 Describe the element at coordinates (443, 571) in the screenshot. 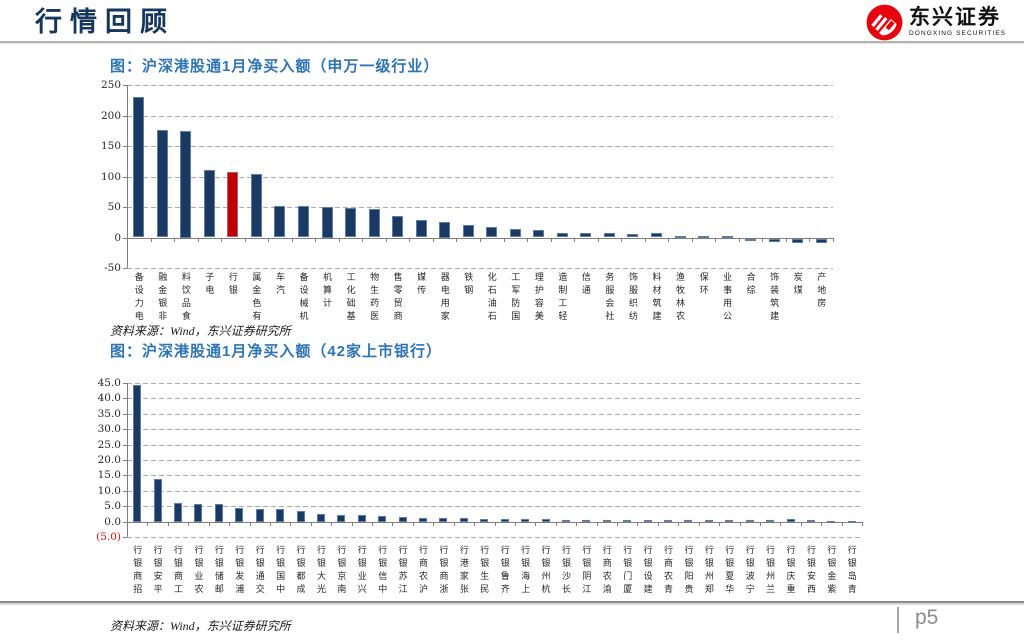

I see `x-tick-label: 行银商浙` at that location.